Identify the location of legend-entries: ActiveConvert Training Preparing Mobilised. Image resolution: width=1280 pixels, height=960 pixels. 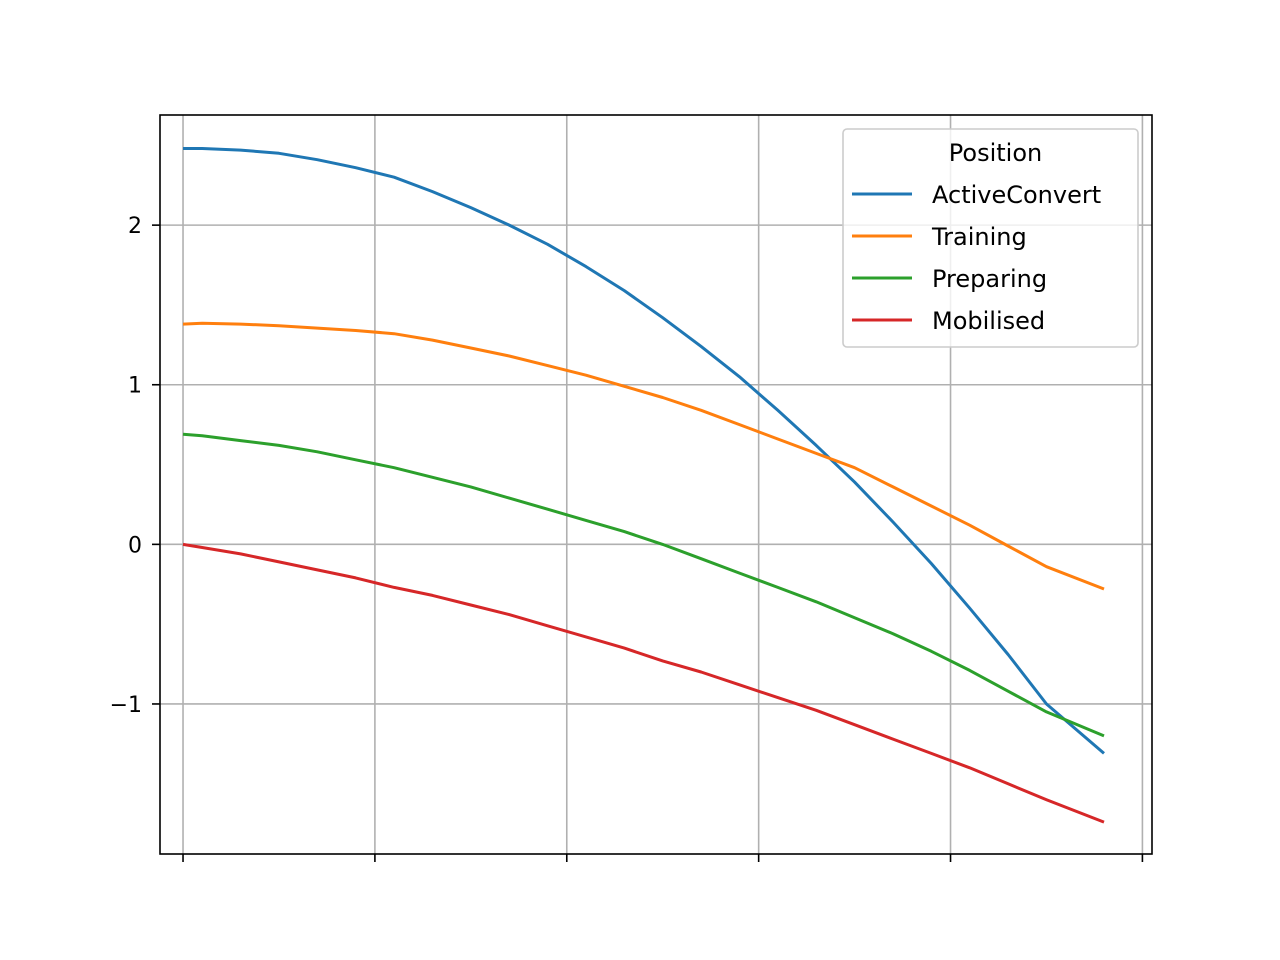
(976, 258).